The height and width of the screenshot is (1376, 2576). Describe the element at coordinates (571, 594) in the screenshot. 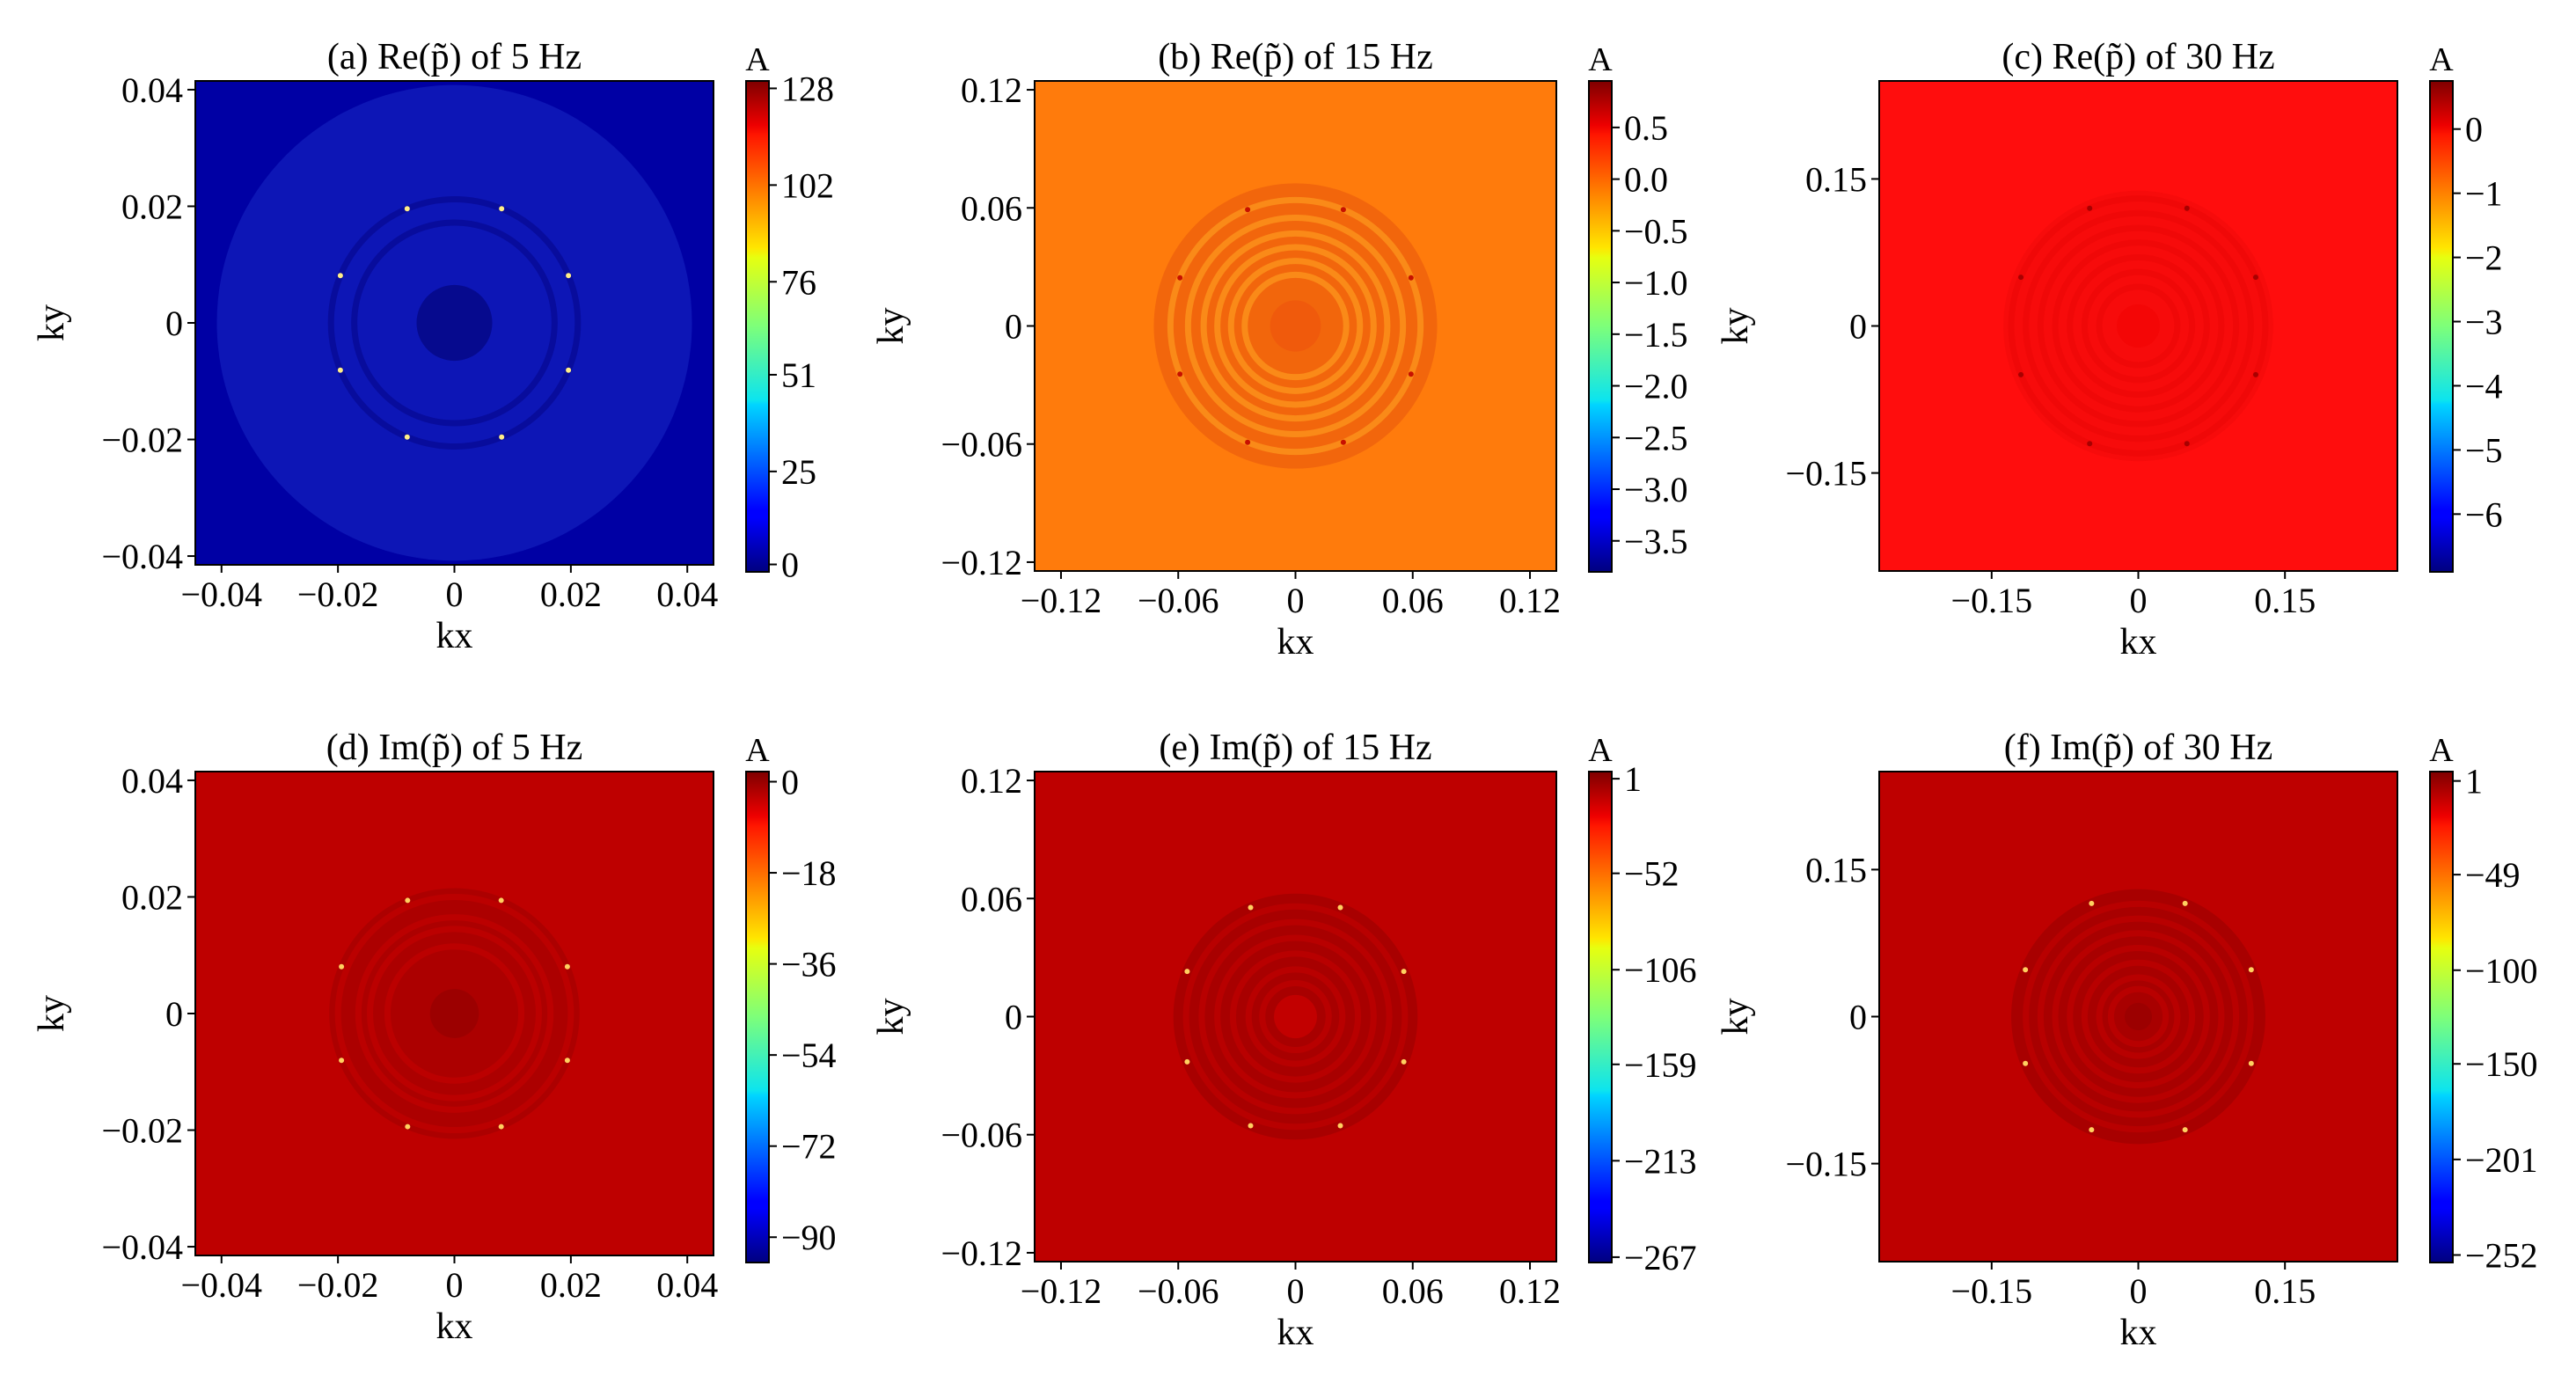

I see `x-tick-label: 0.02` at that location.